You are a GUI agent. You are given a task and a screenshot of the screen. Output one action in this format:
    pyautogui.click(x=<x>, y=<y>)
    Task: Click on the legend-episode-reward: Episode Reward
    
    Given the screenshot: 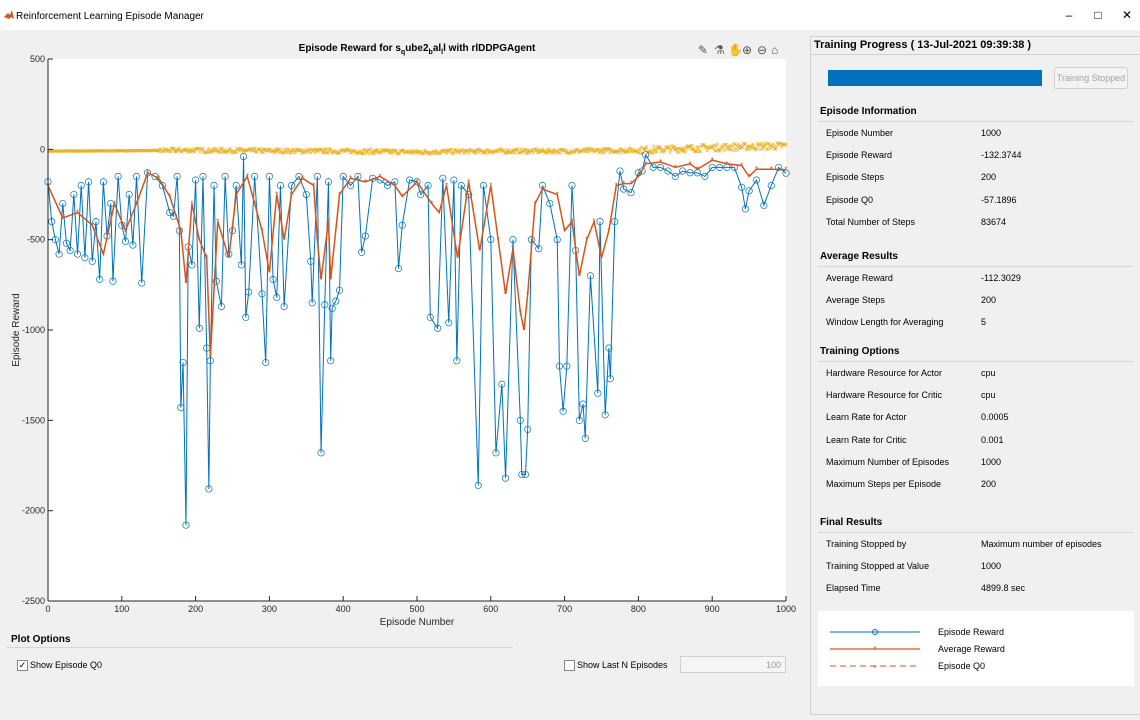 What is the action you would take?
    pyautogui.click(x=971, y=632)
    